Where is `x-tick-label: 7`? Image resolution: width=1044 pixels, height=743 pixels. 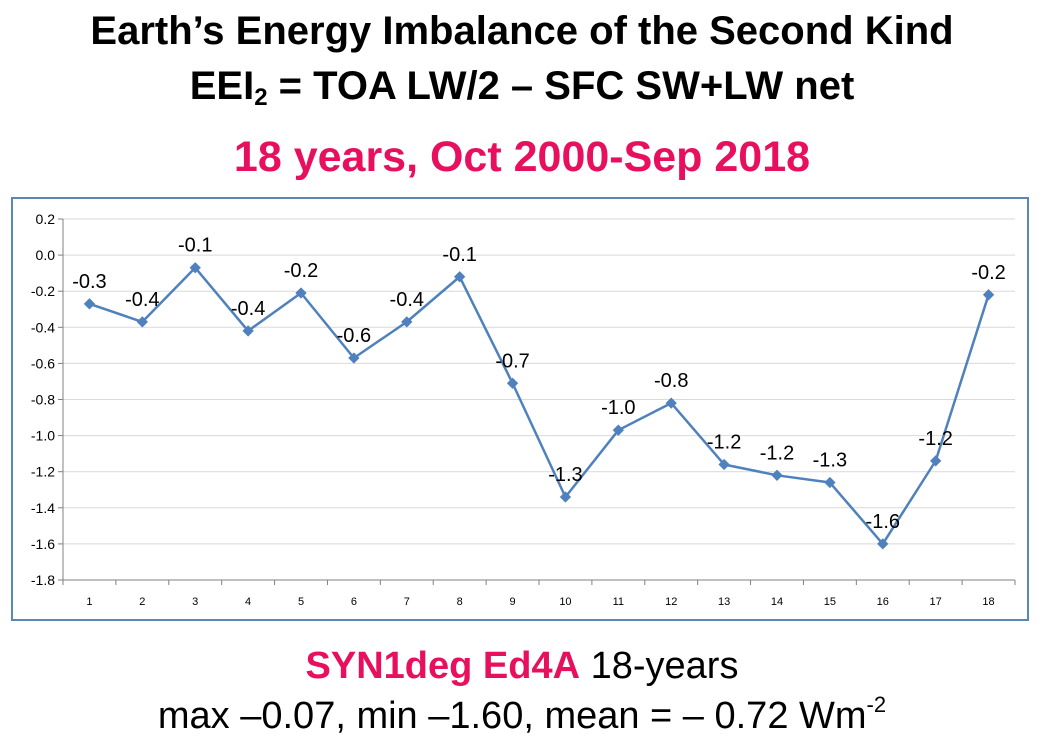
x-tick-label: 7 is located at coordinates (407, 602).